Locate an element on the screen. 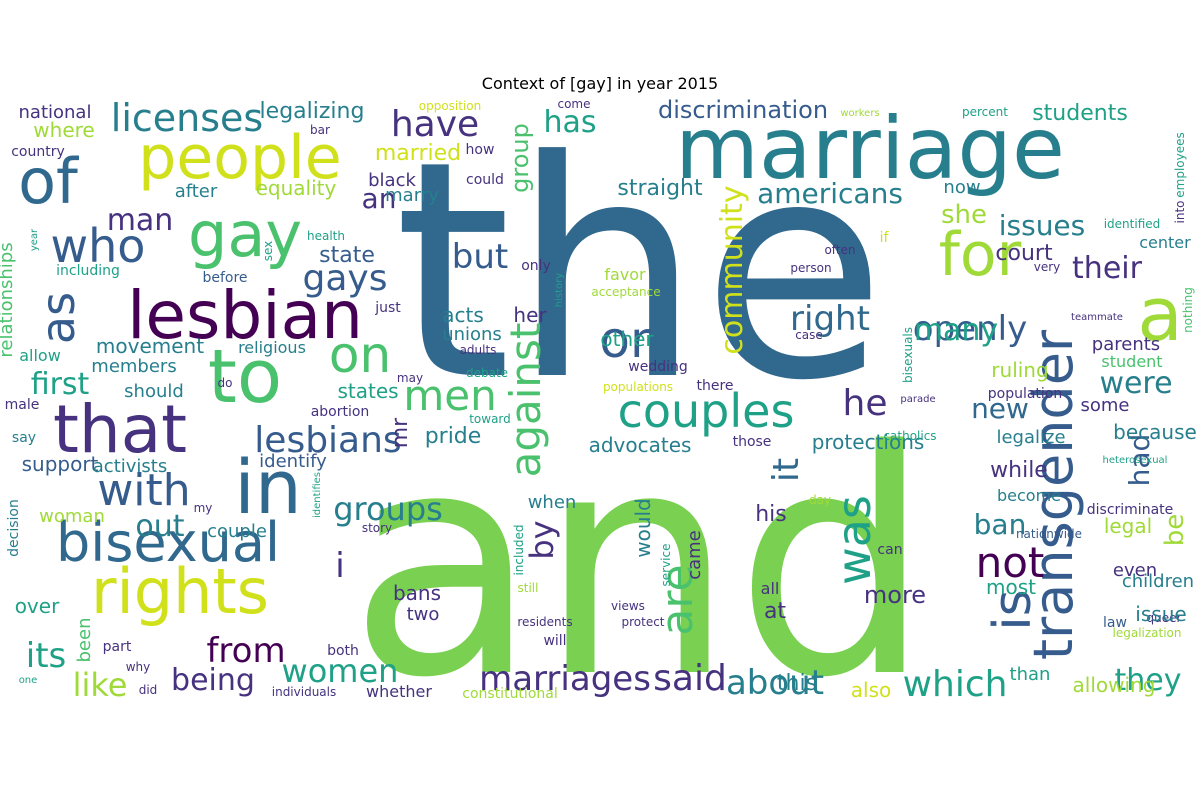 The height and width of the screenshot is (800, 1200). word-sex: sex is located at coordinates (268, 251).